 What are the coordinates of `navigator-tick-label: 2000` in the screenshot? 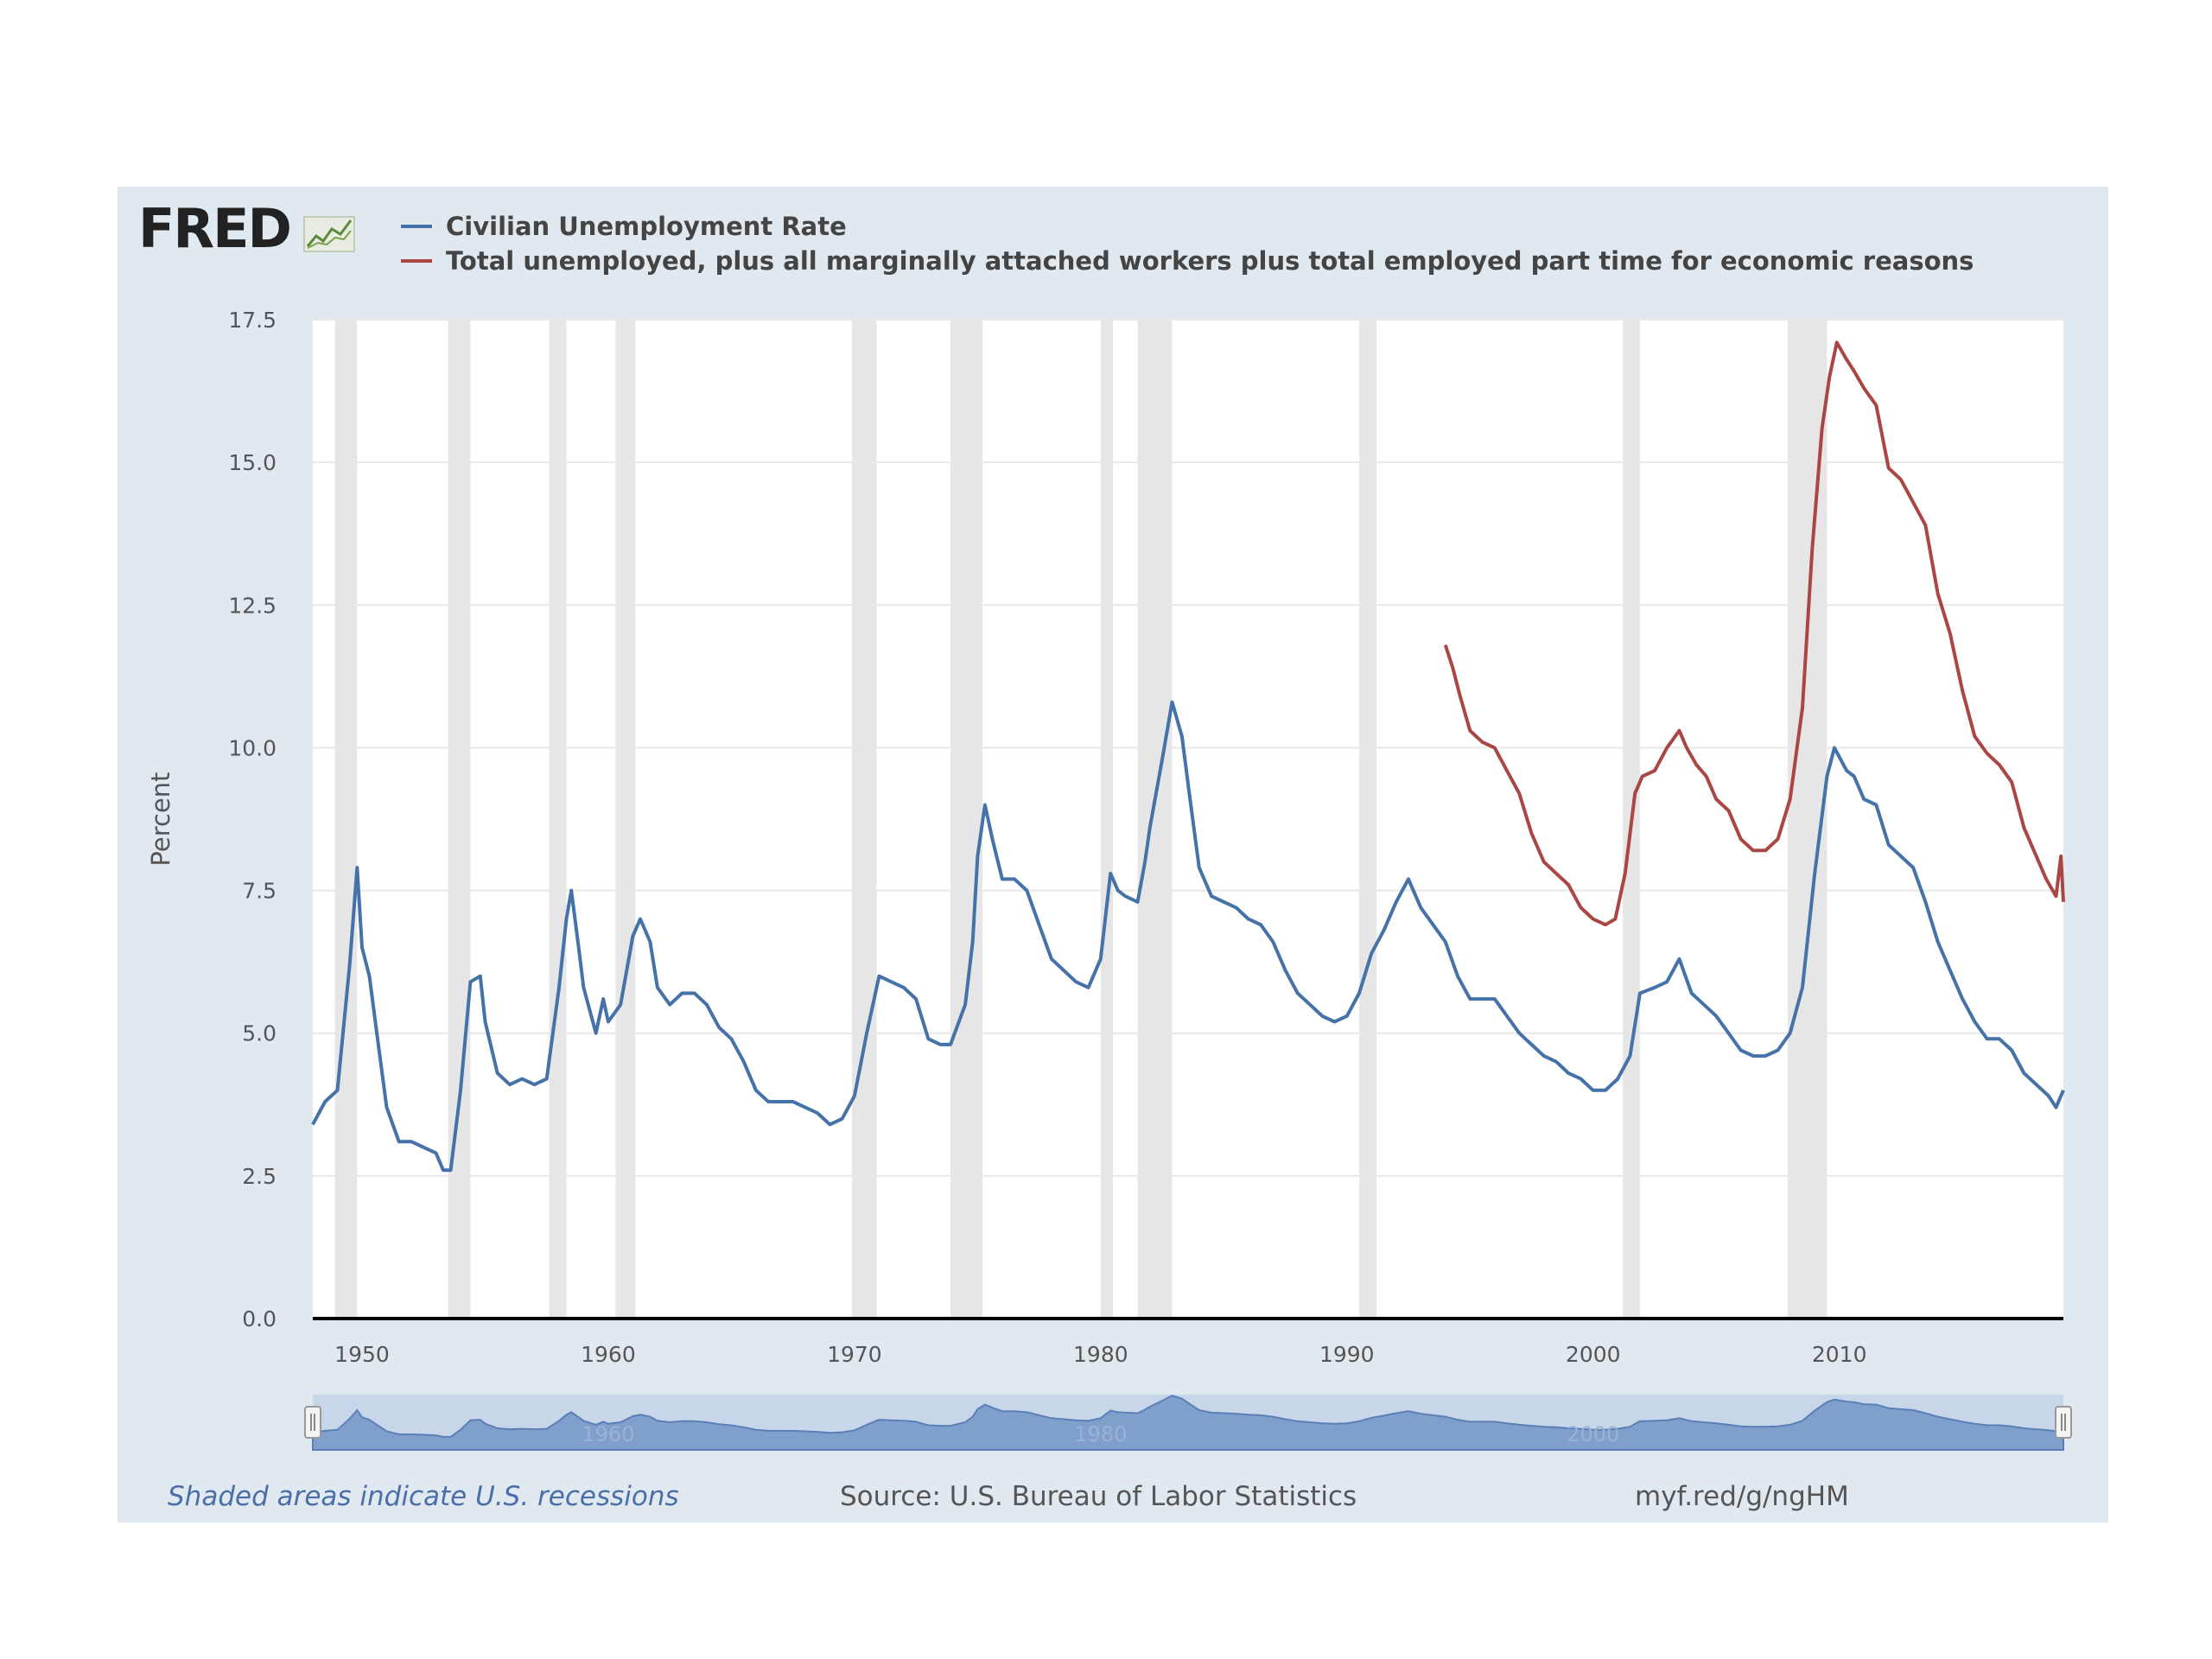 It's located at (1593, 1434).